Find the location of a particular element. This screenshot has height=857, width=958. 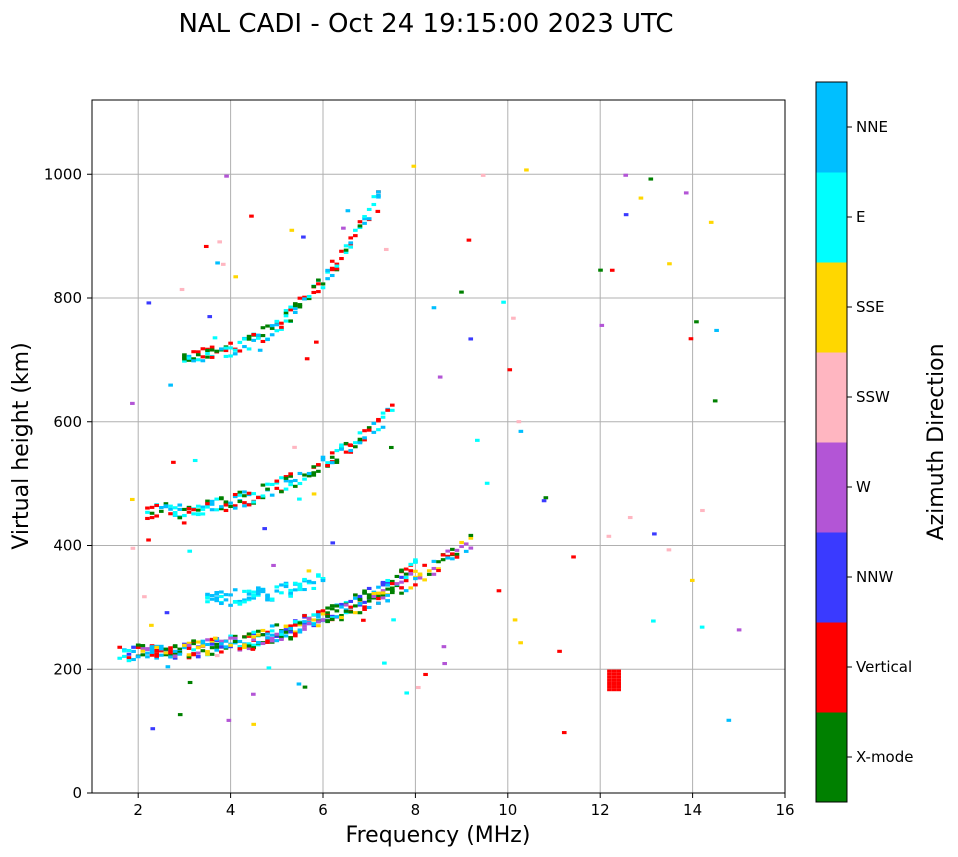

y-axis-ticks: 0 200 400 600 800 1000 is located at coordinates (68, 483).